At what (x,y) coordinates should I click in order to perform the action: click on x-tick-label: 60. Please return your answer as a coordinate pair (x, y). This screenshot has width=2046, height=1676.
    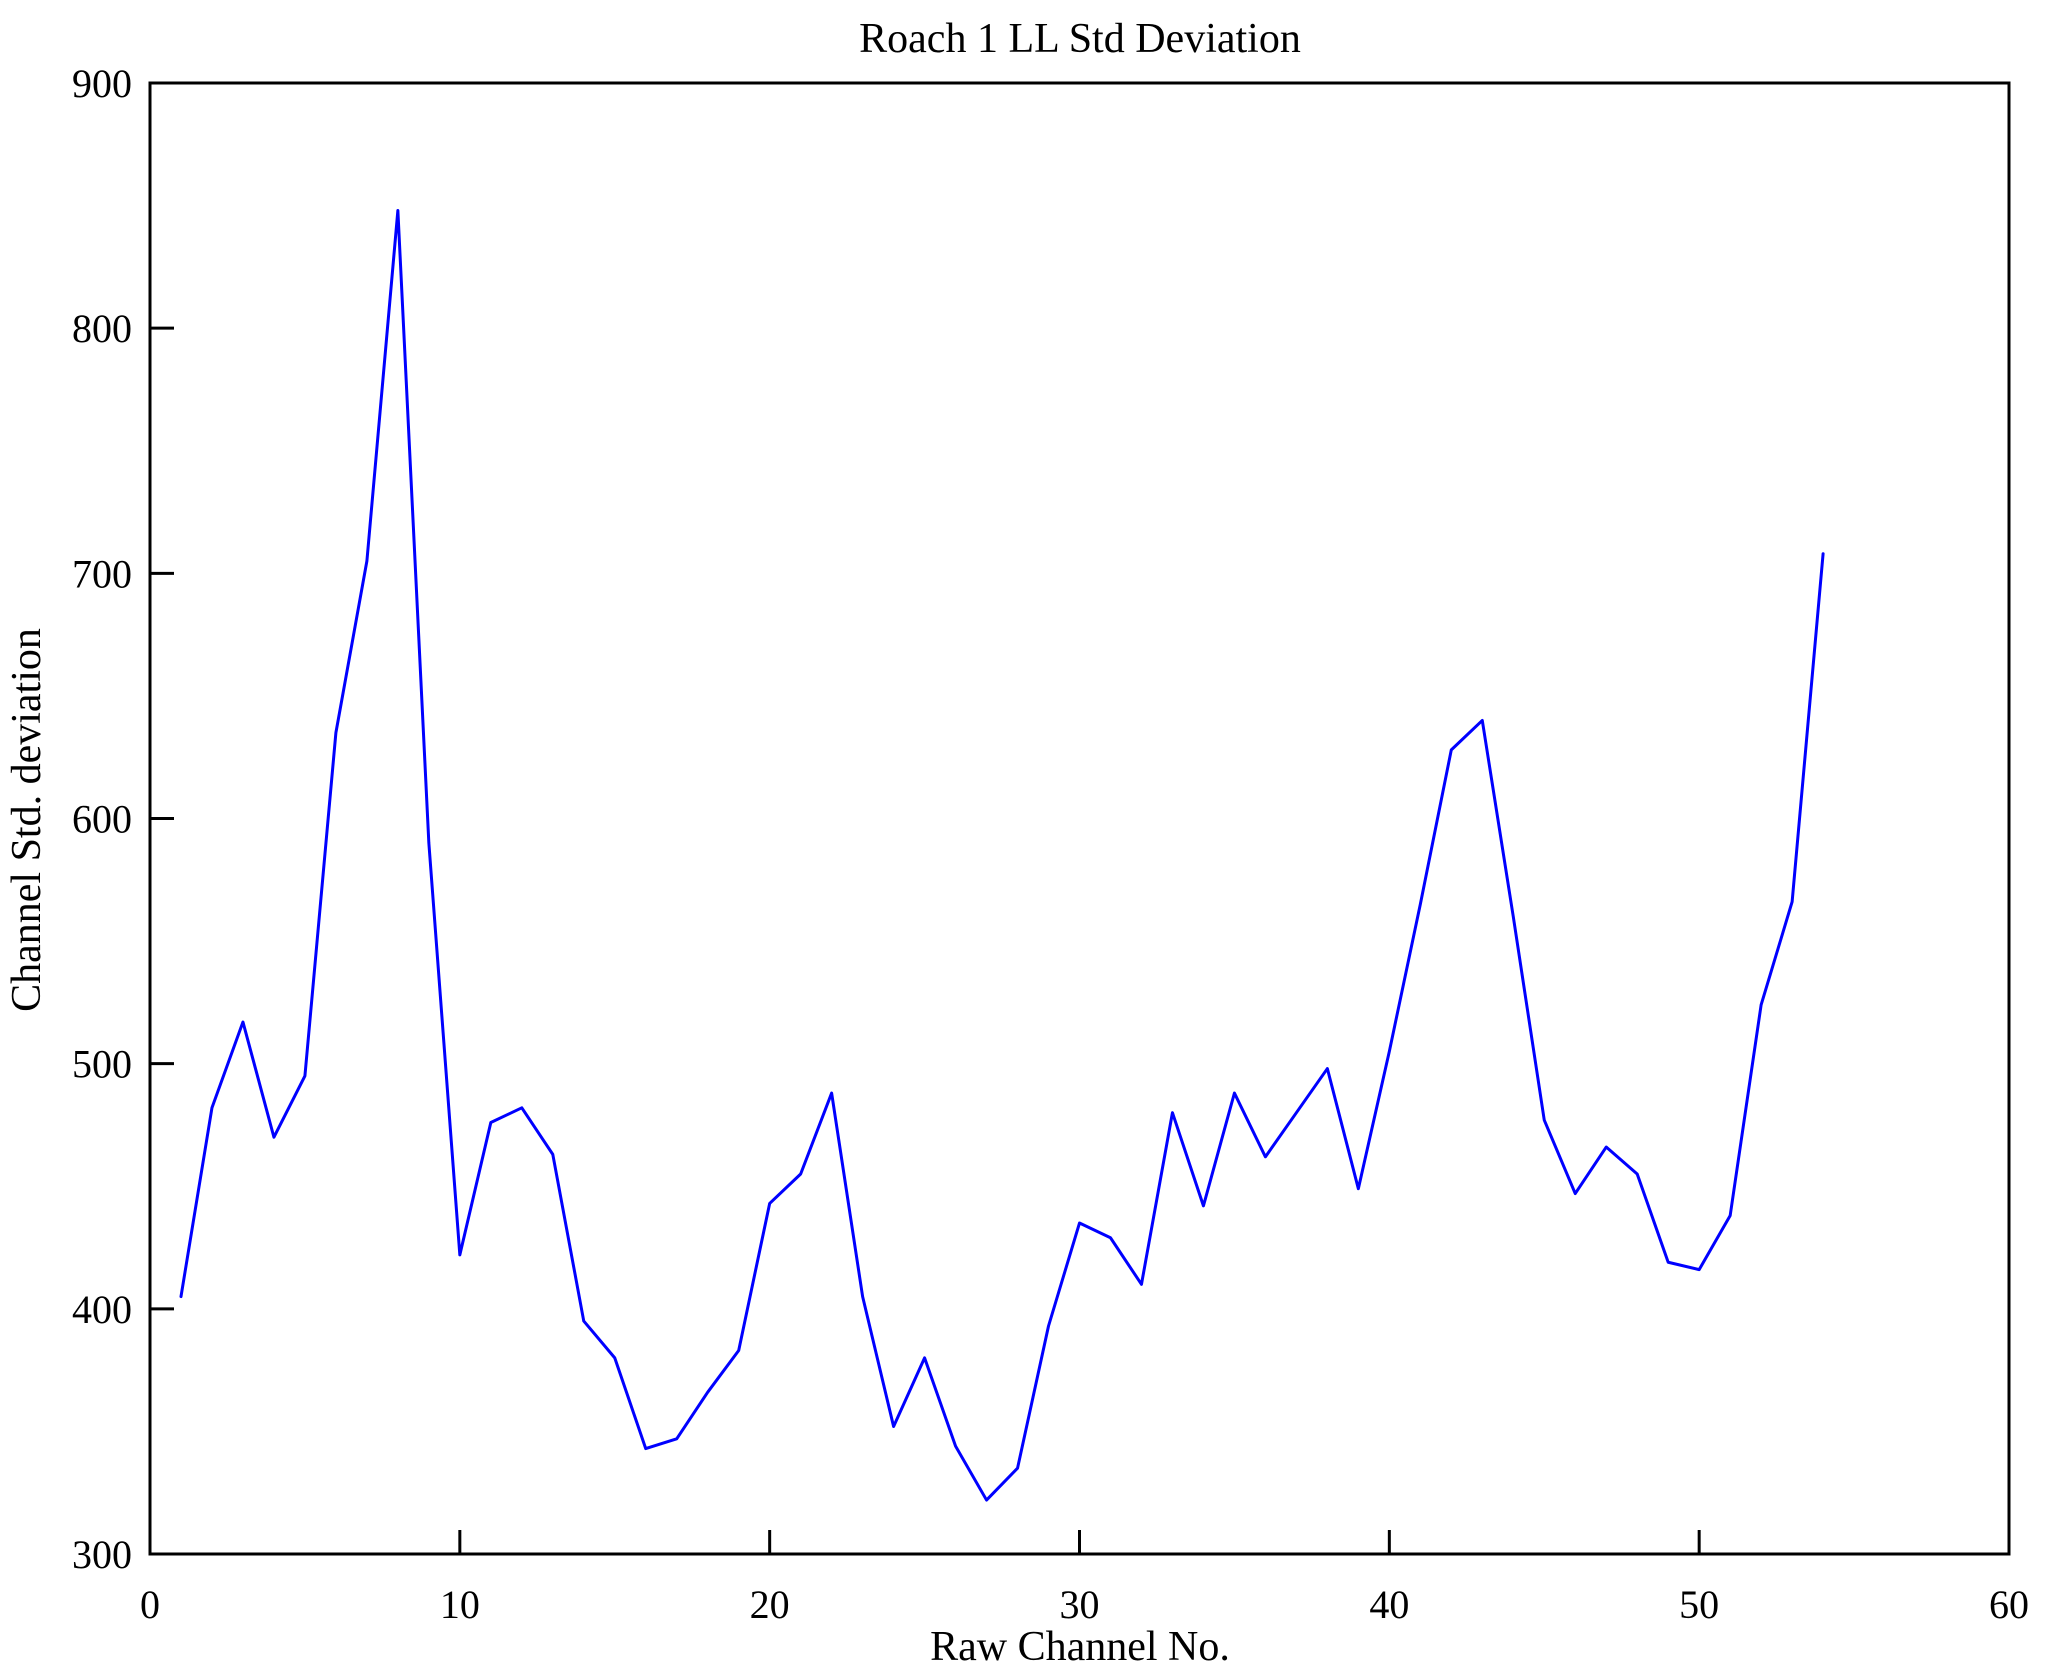
    Looking at the image, I should click on (2009, 1604).